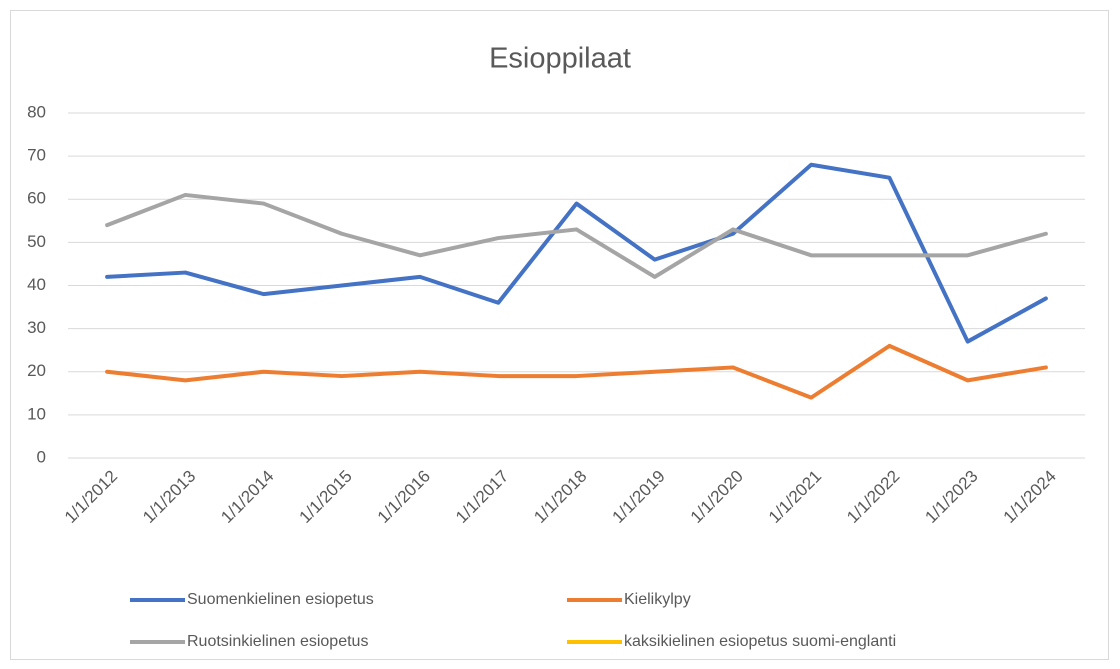  What do you see at coordinates (657, 599) in the screenshot?
I see `legend-label: Kielikylpy` at bounding box center [657, 599].